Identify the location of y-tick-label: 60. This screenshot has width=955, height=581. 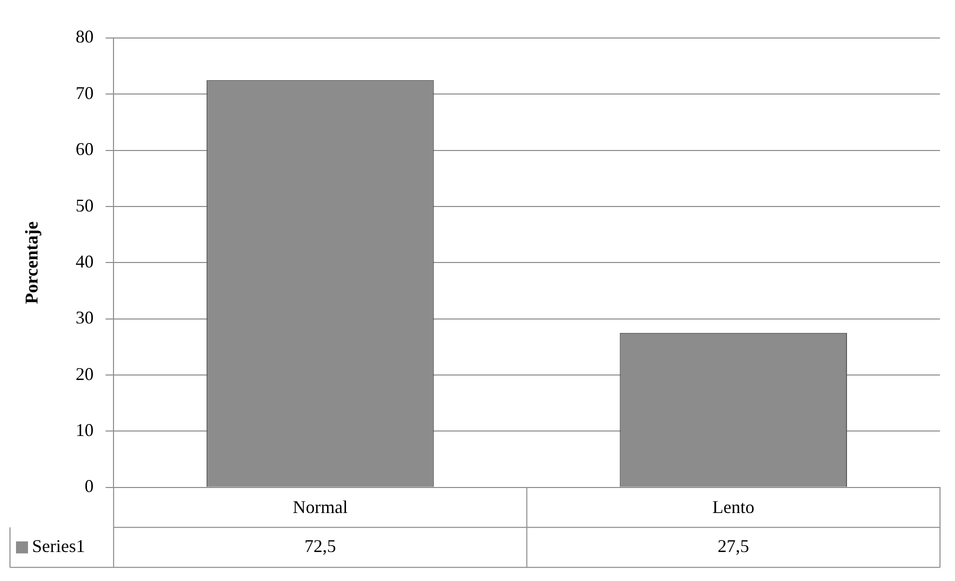
(85, 149).